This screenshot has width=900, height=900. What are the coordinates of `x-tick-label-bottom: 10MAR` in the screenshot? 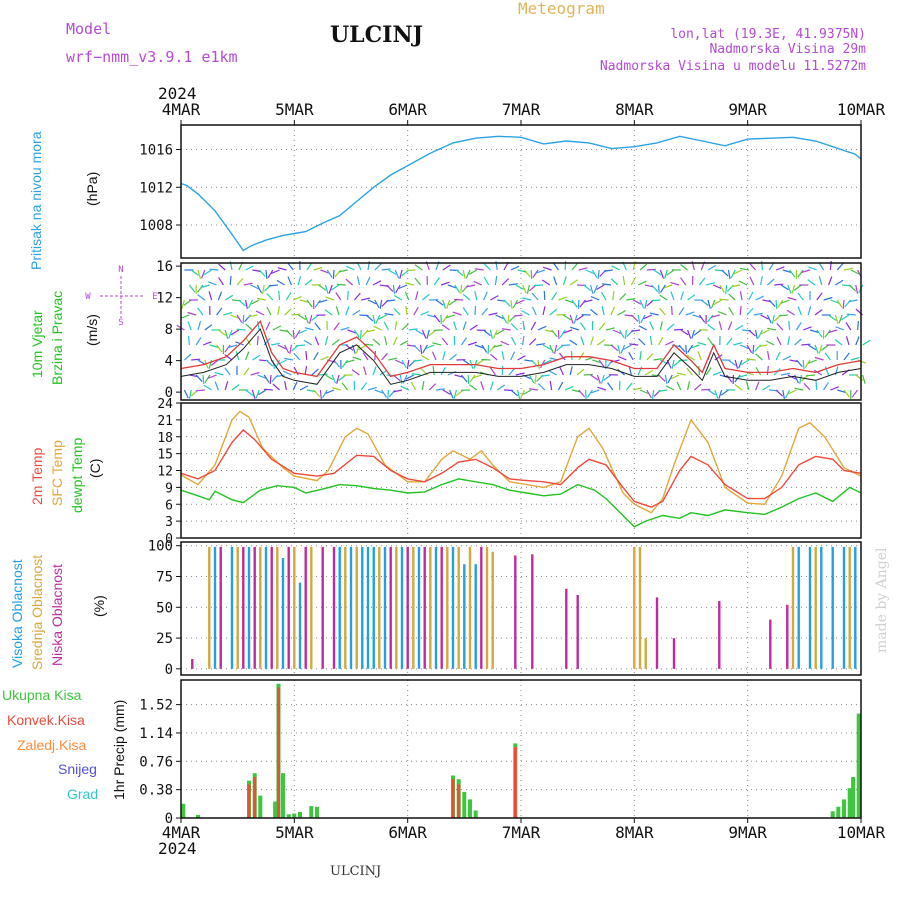 It's located at (861, 832).